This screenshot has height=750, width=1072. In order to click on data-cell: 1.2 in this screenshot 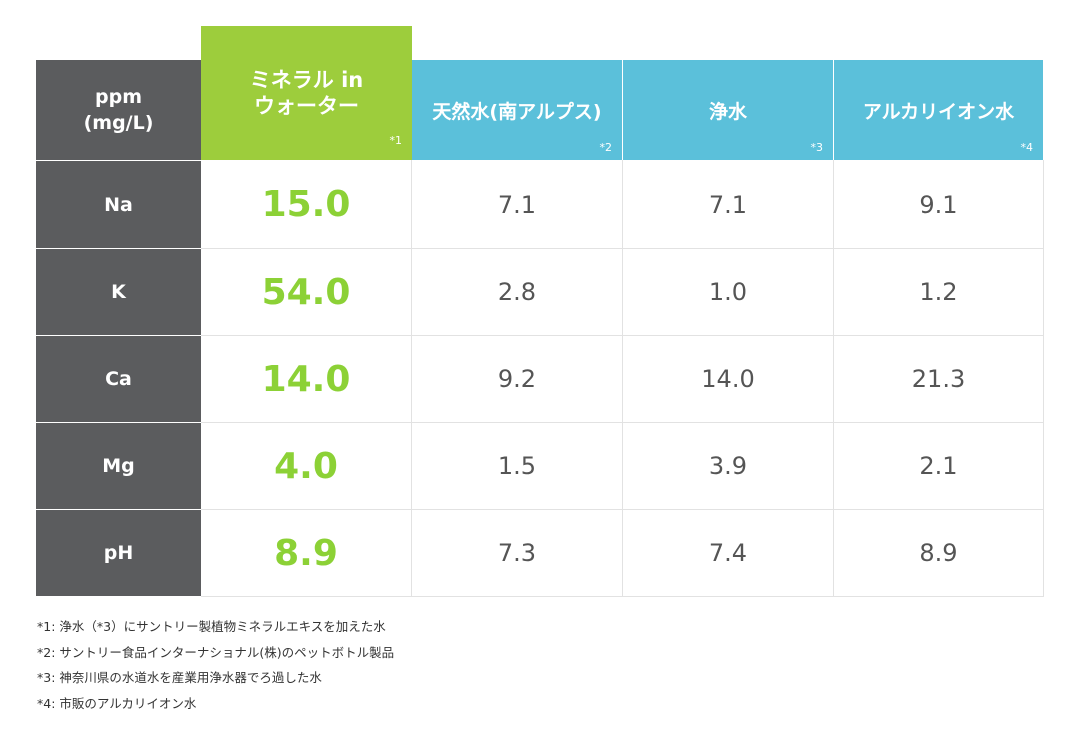, I will do `click(938, 292)`.